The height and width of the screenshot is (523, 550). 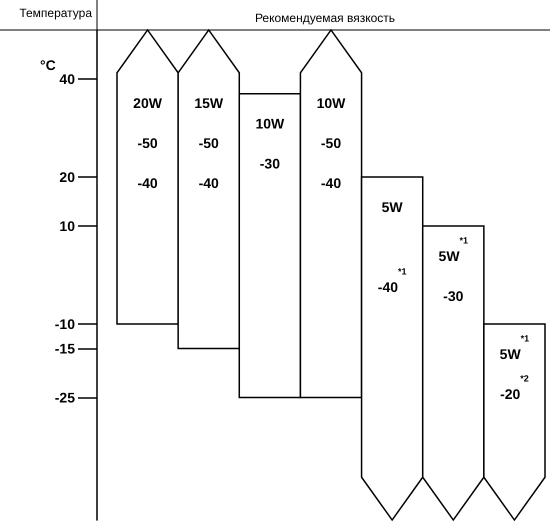 What do you see at coordinates (331, 142) in the screenshot?
I see `category-label: 10W -50 -40` at bounding box center [331, 142].